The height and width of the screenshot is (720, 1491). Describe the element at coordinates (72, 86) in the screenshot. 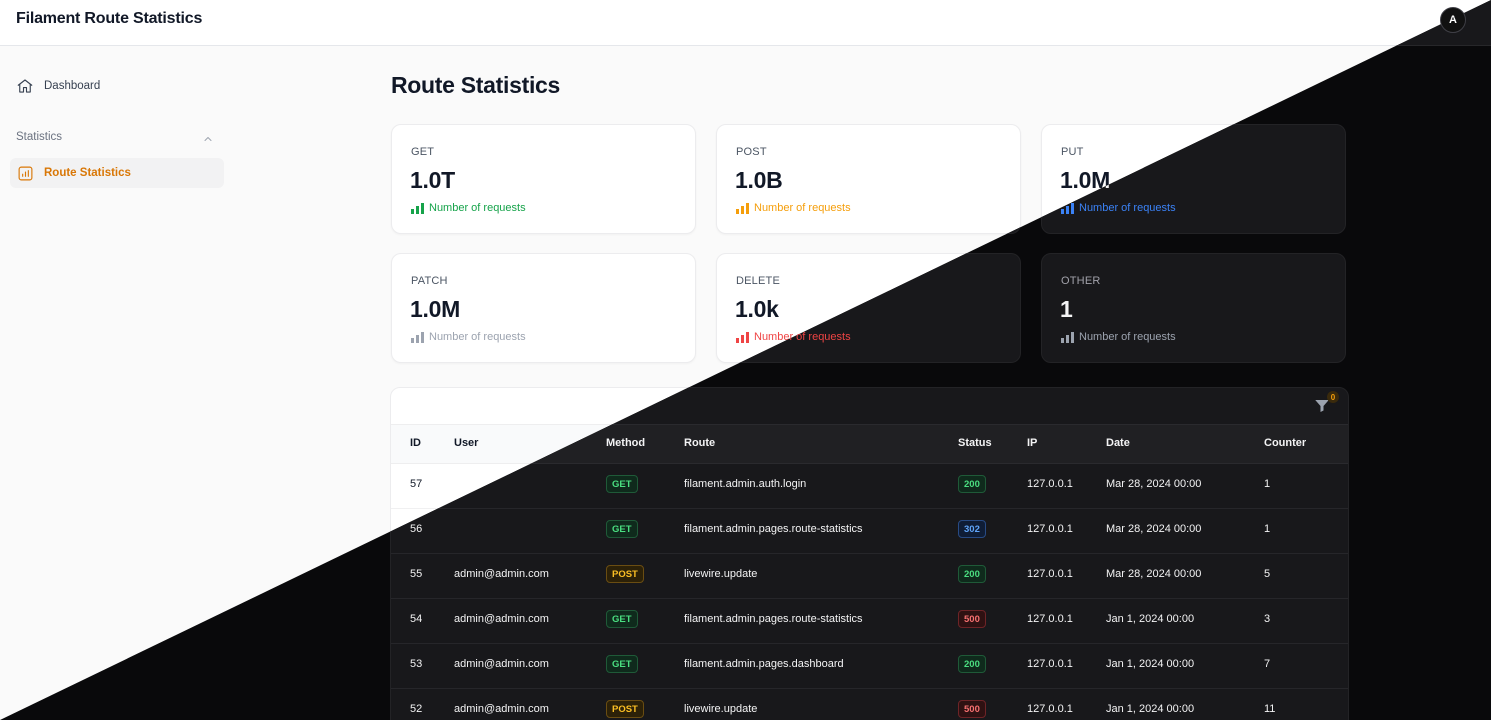

I see `sidebar-item-label: Dashboard` at that location.